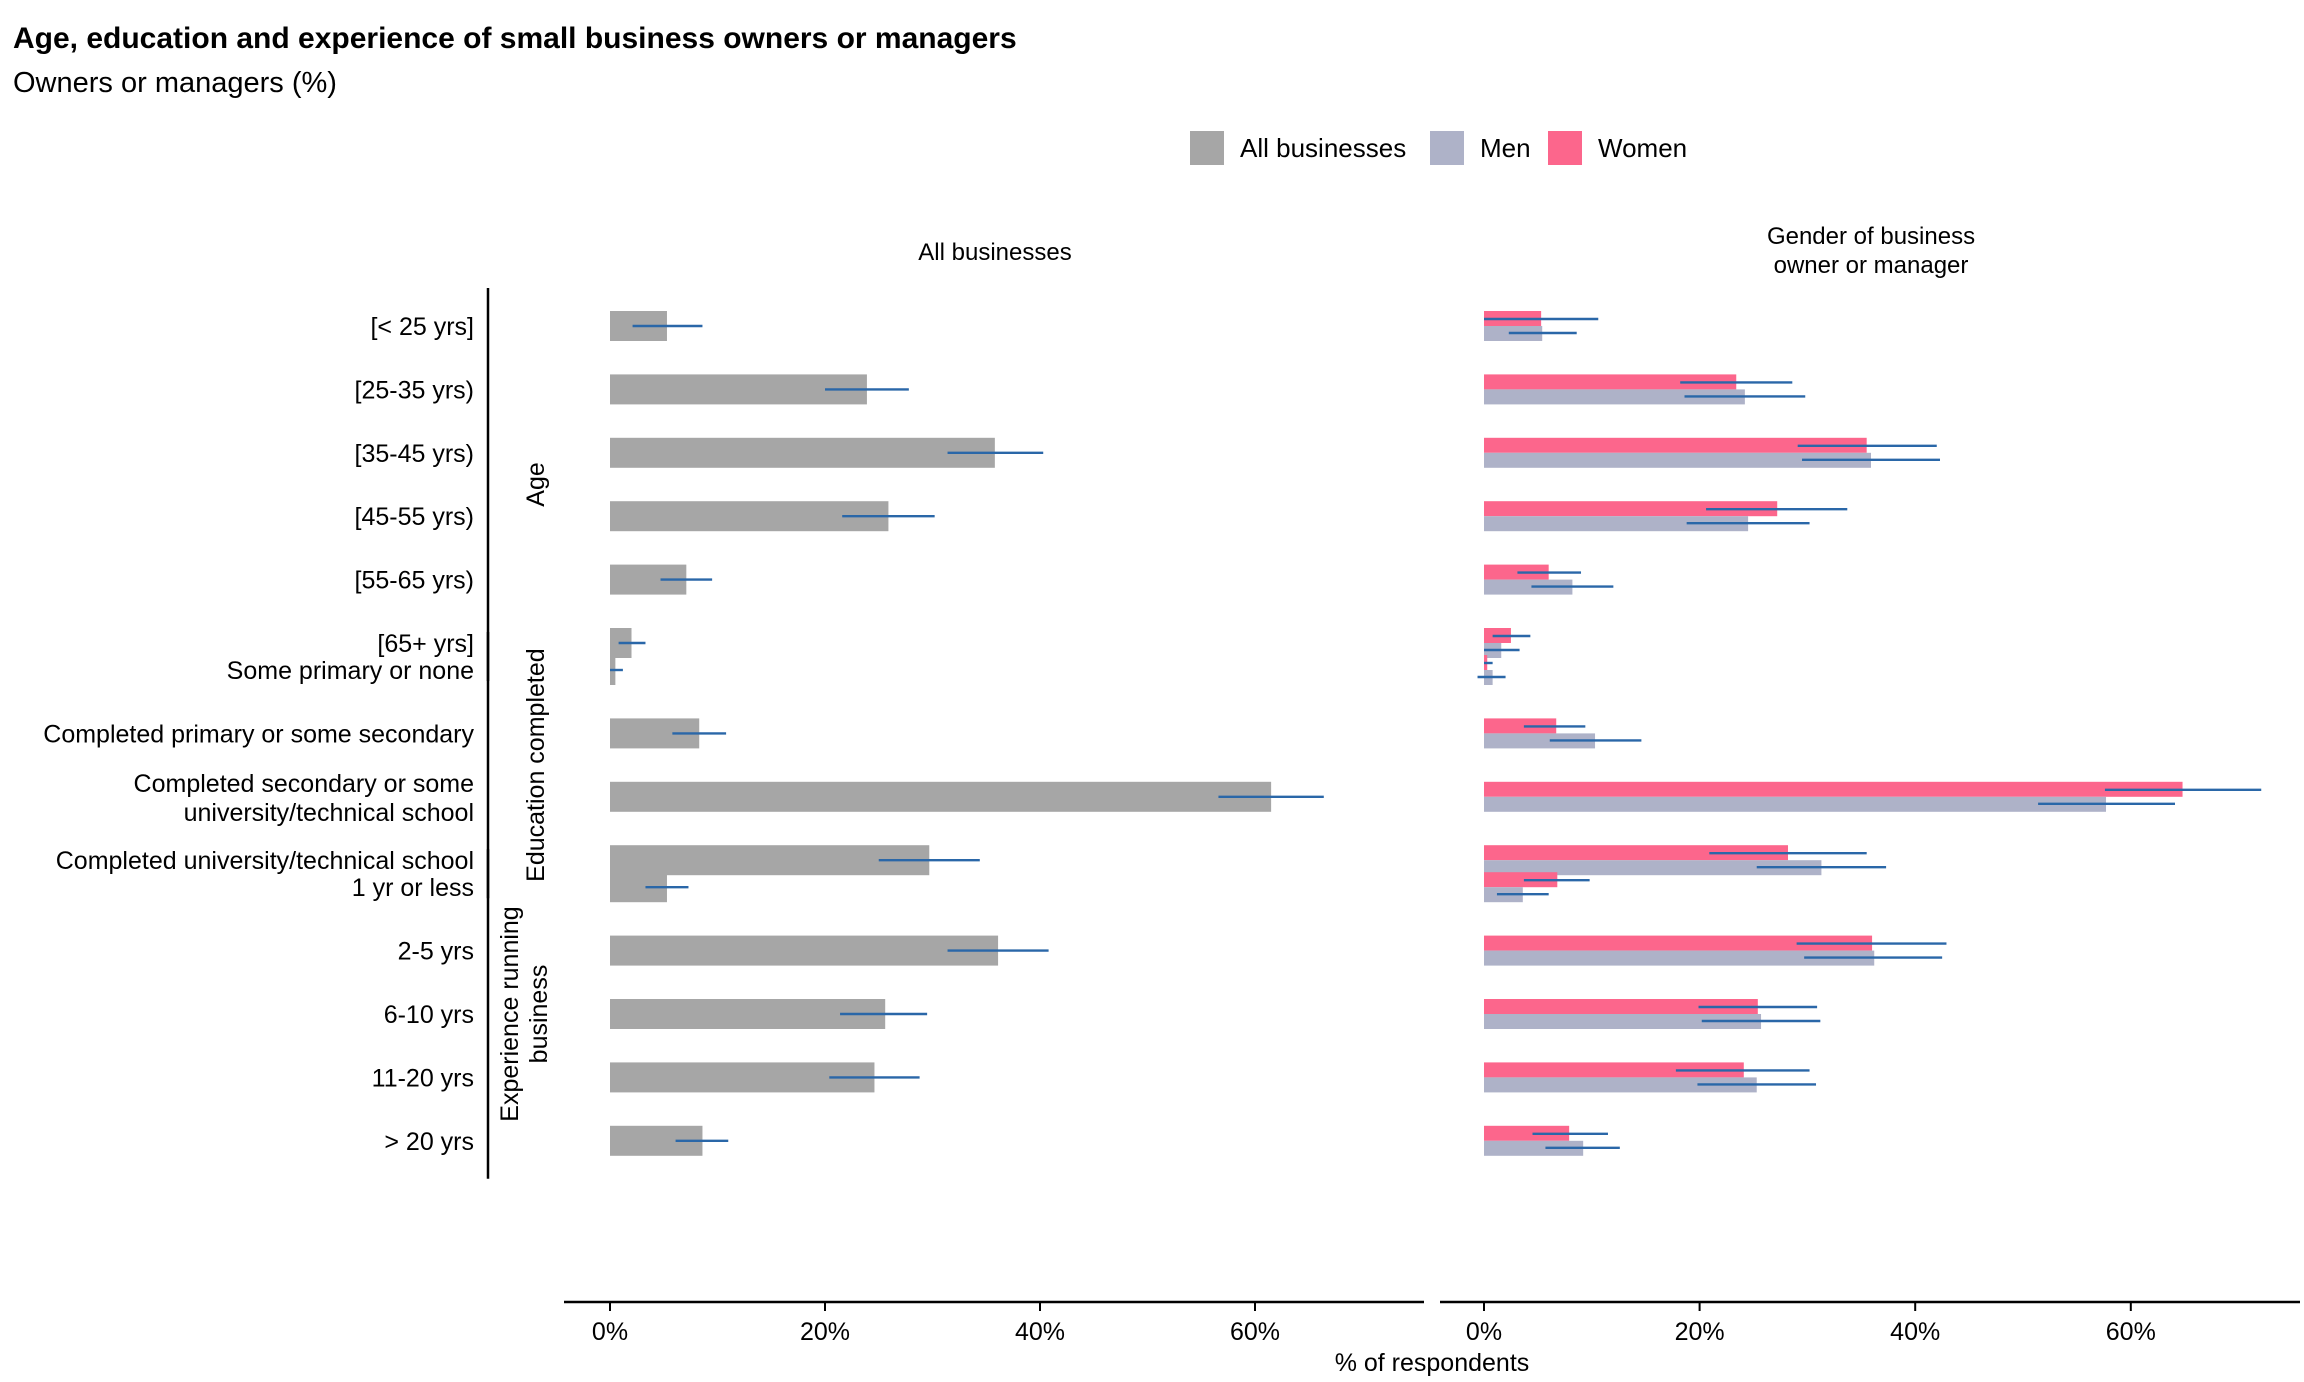 The width and height of the screenshot is (2304, 1382). I want to click on row-label: 1 yr or less, so click(413, 888).